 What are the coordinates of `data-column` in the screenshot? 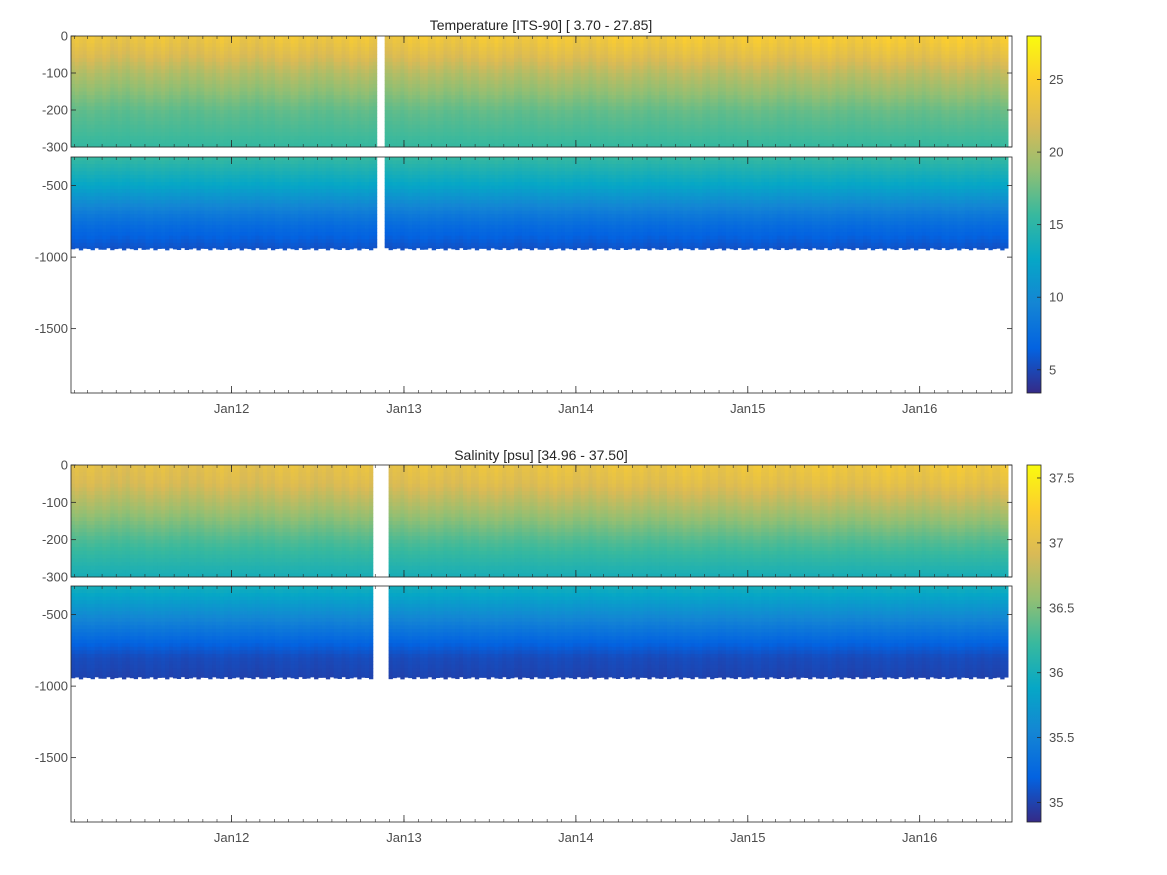 It's located at (81, 143).